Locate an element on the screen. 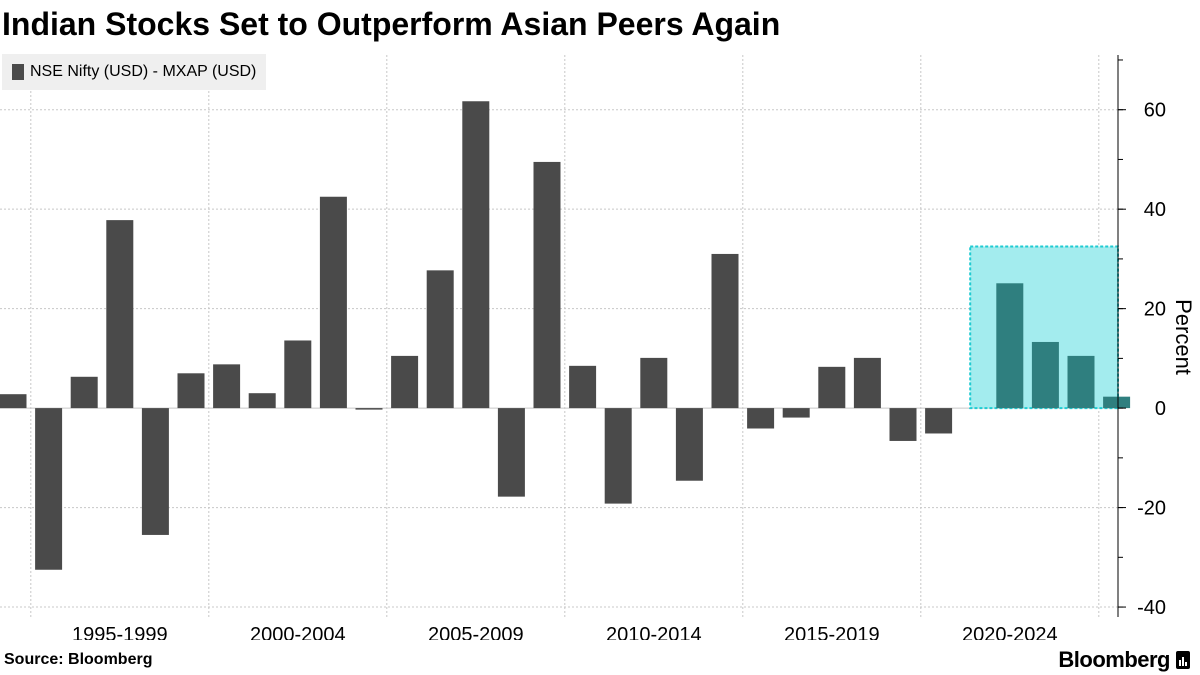  y-tick-label: 0 is located at coordinates (1160, 409).